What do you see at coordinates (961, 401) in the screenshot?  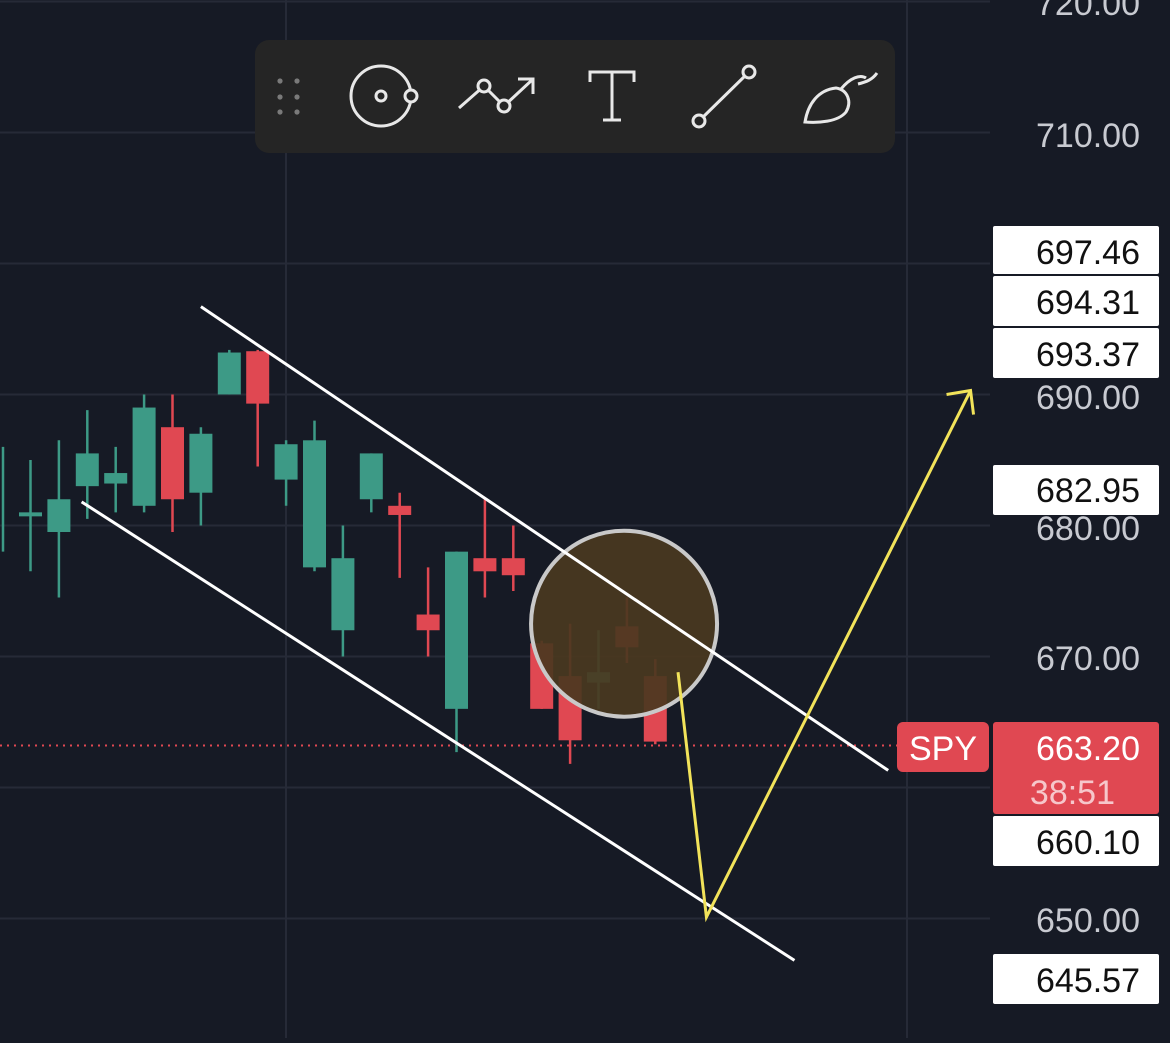 I see `projection-arrowhead` at bounding box center [961, 401].